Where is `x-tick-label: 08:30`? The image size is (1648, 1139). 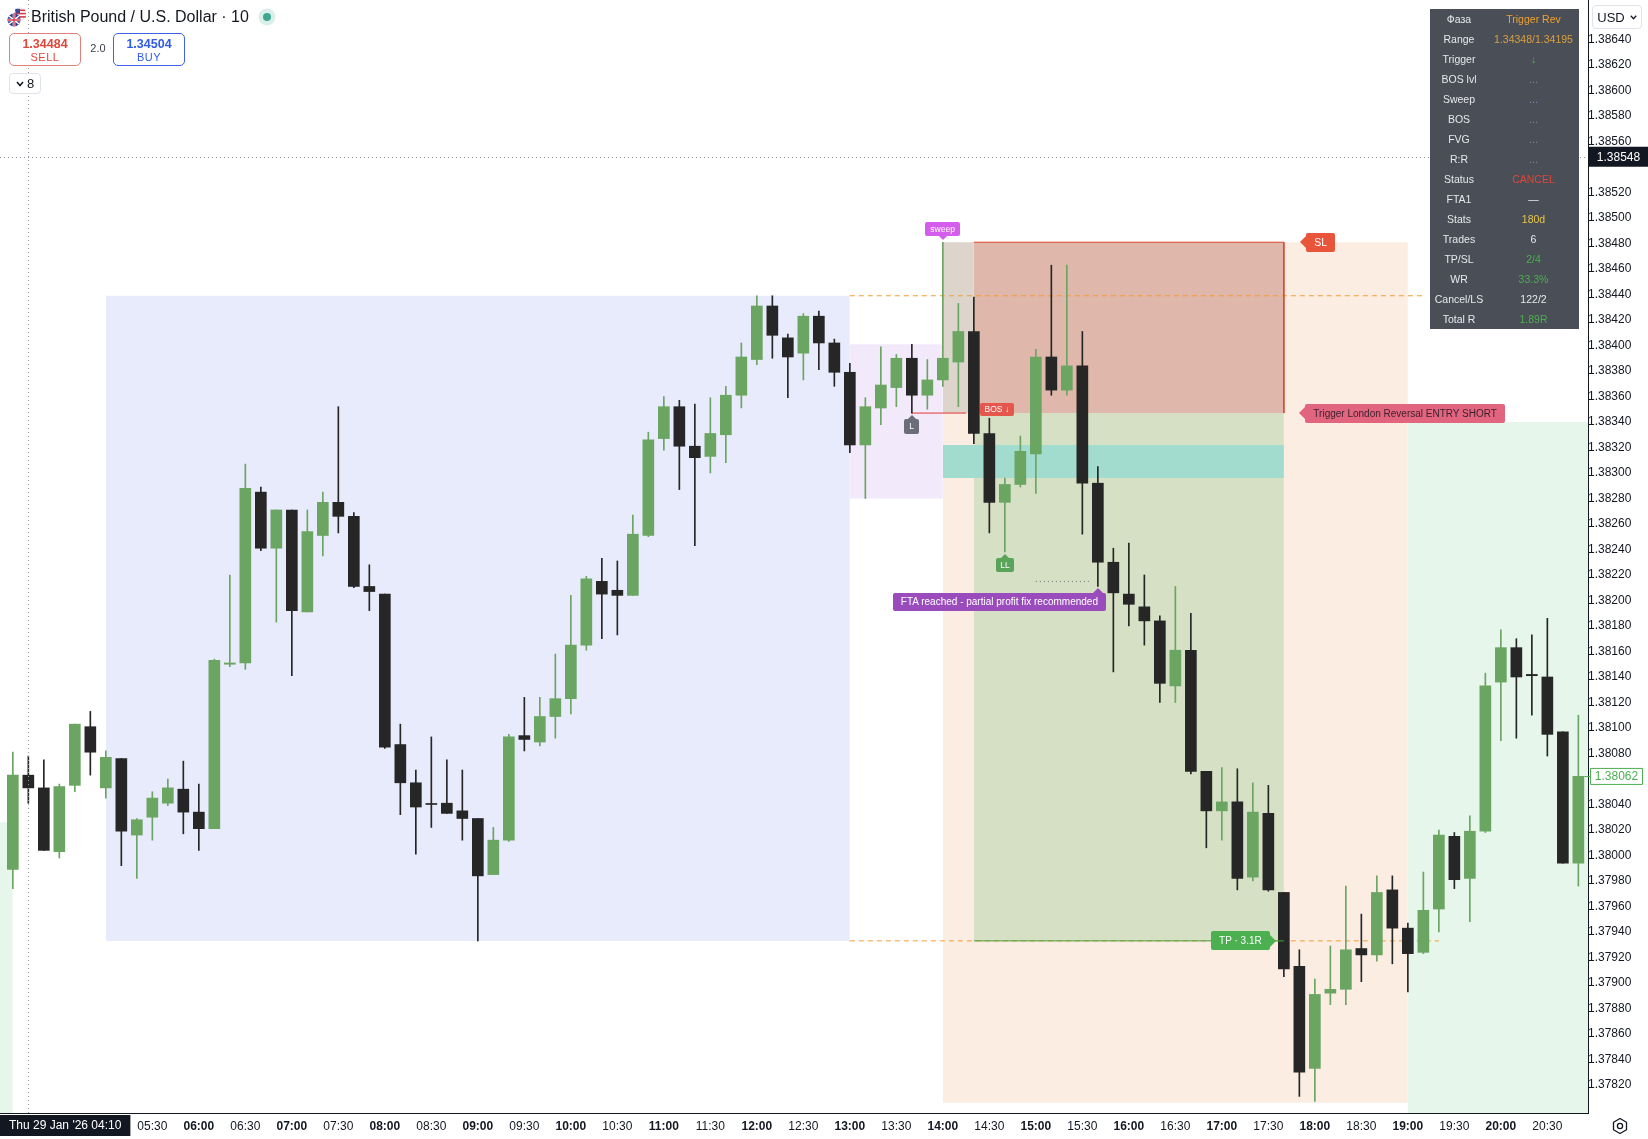
x-tick-label: 08:30 is located at coordinates (431, 1125).